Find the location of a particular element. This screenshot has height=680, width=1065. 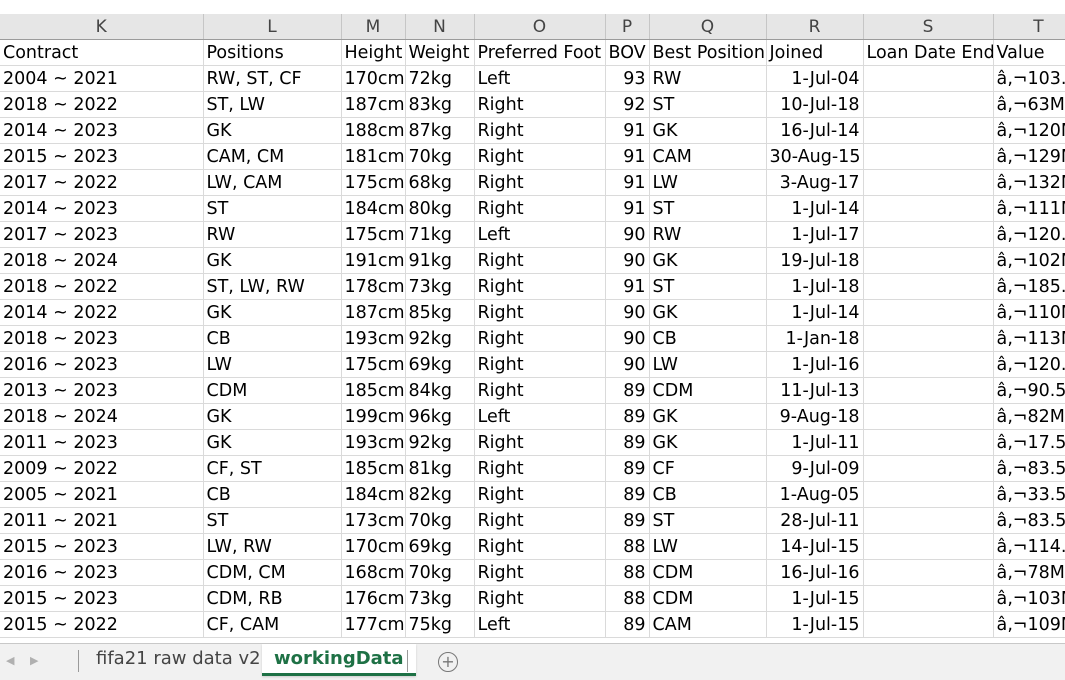

table-cell: 2011 ~ 2023 is located at coordinates (102, 442).